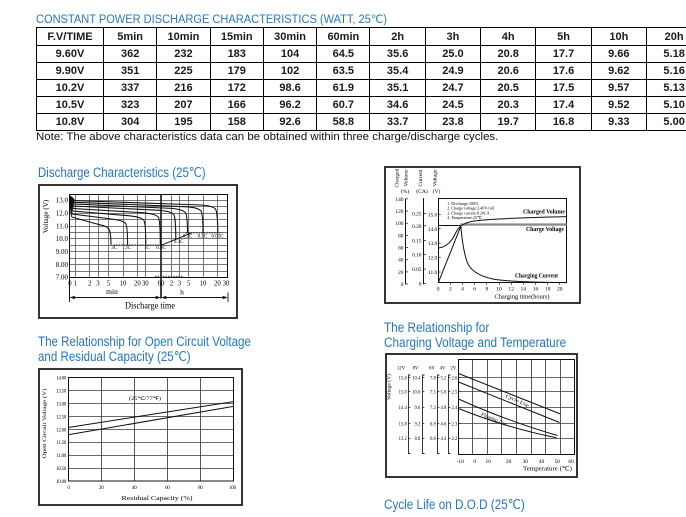  What do you see at coordinates (61, 456) in the screenshot?
I see `svg-text: 11.00` at bounding box center [61, 456].